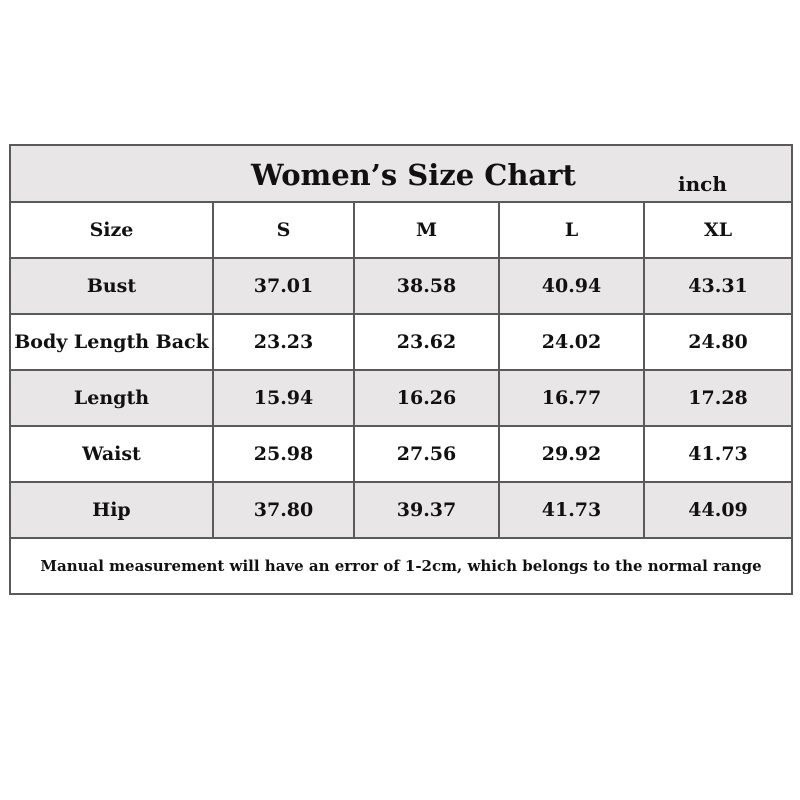  Describe the element at coordinates (571, 230) in the screenshot. I see `size-l: L` at that location.